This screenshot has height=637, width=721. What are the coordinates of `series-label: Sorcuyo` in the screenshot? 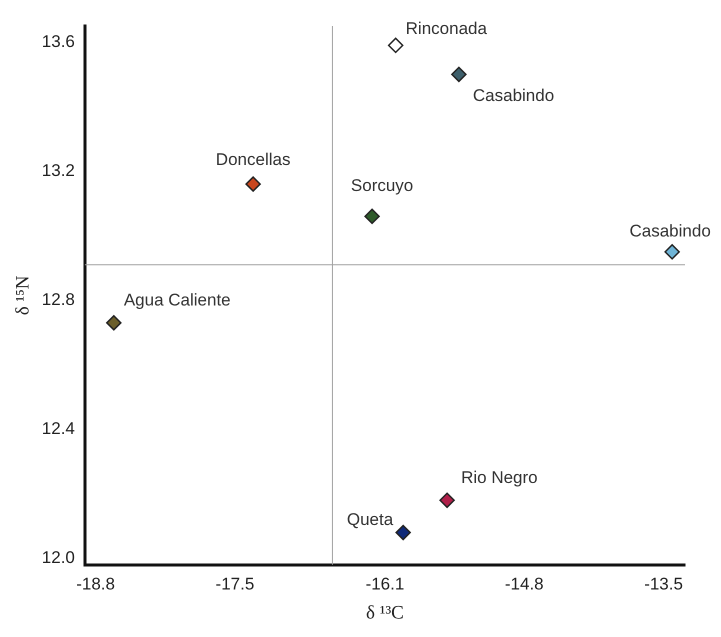 It's located at (382, 186).